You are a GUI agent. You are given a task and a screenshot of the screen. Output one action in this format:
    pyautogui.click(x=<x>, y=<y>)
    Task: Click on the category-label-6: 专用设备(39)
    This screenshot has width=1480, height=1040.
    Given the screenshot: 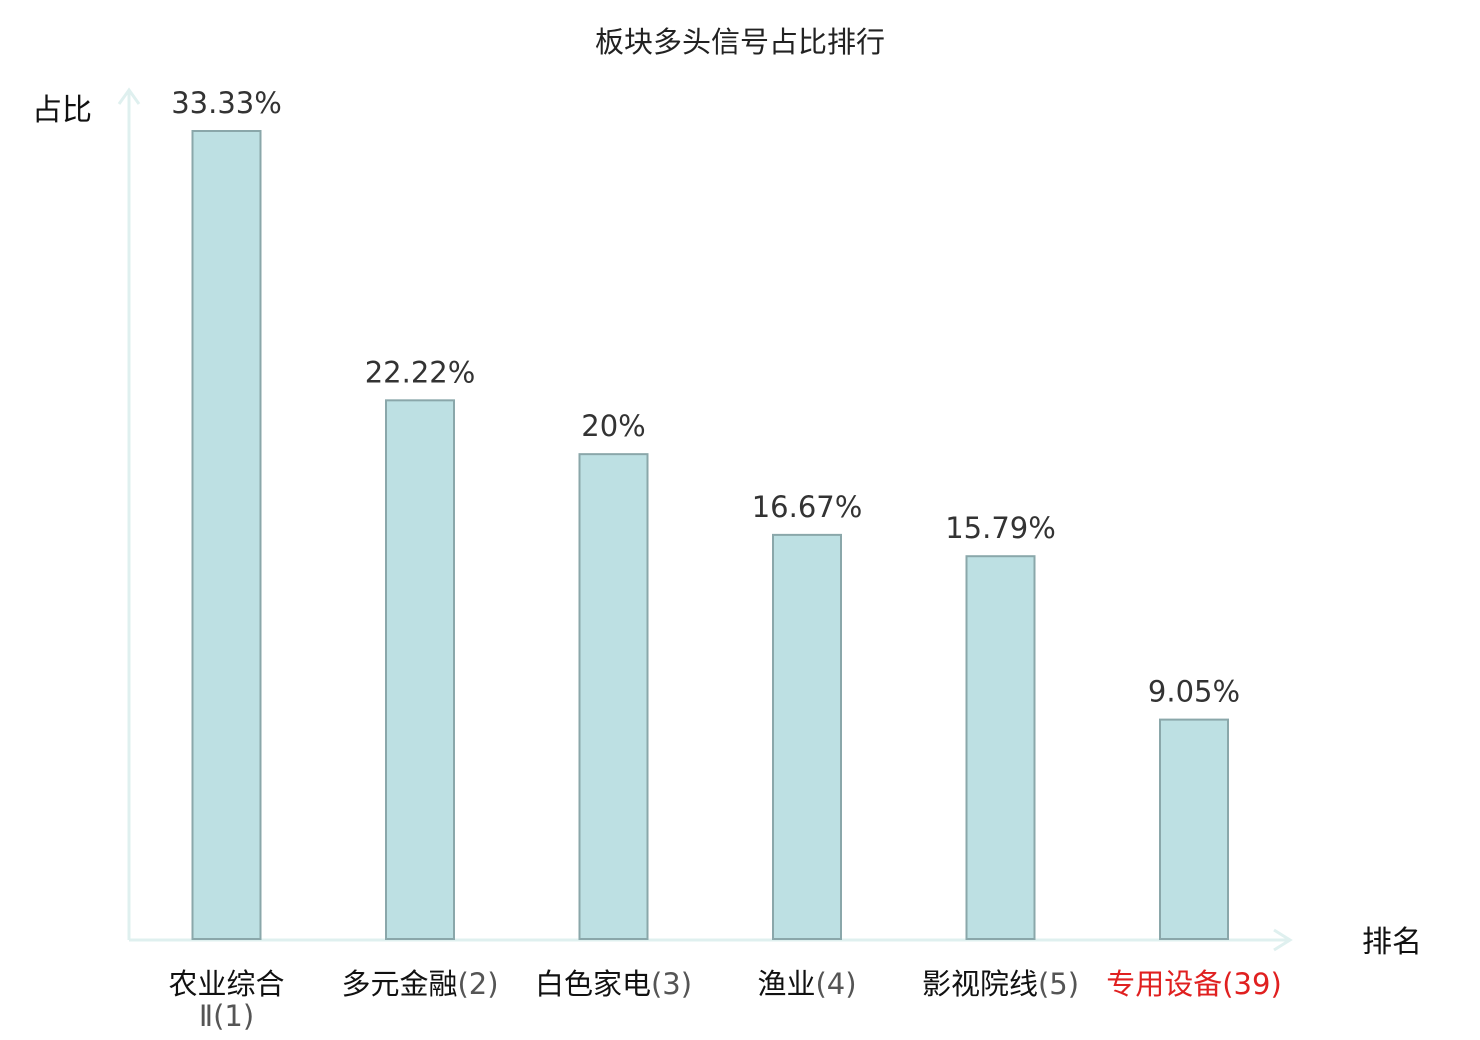 What is the action you would take?
    pyautogui.click(x=1194, y=984)
    